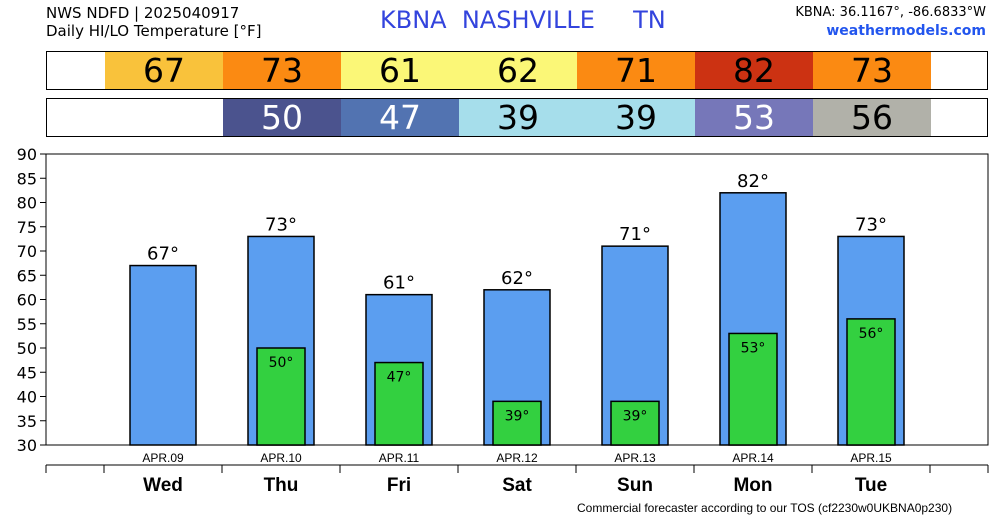 The height and width of the screenshot is (520, 1000). I want to click on low-temp-strip: 50 47 39 39 53 56, so click(517, 117).